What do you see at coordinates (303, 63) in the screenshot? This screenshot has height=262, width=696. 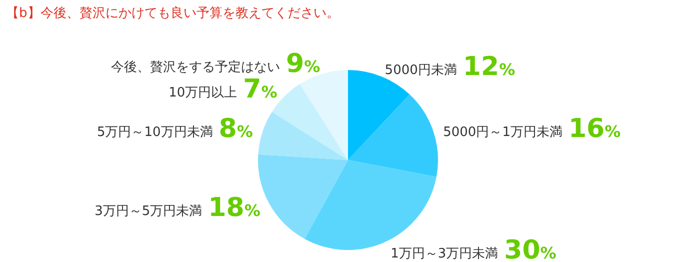 I see `data-label: 9%` at bounding box center [303, 63].